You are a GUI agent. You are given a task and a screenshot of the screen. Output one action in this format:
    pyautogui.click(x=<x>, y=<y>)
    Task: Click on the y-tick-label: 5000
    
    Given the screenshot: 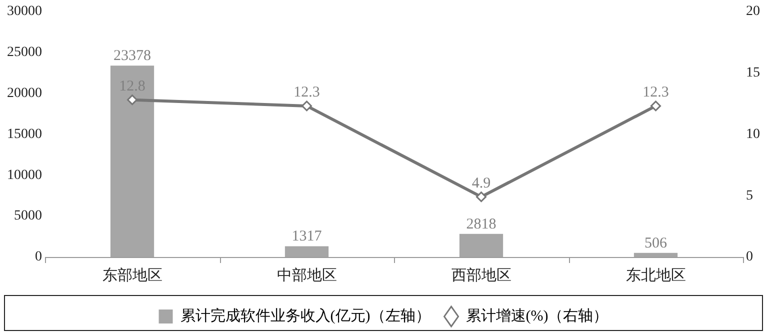 What is the action you would take?
    pyautogui.click(x=28, y=216)
    